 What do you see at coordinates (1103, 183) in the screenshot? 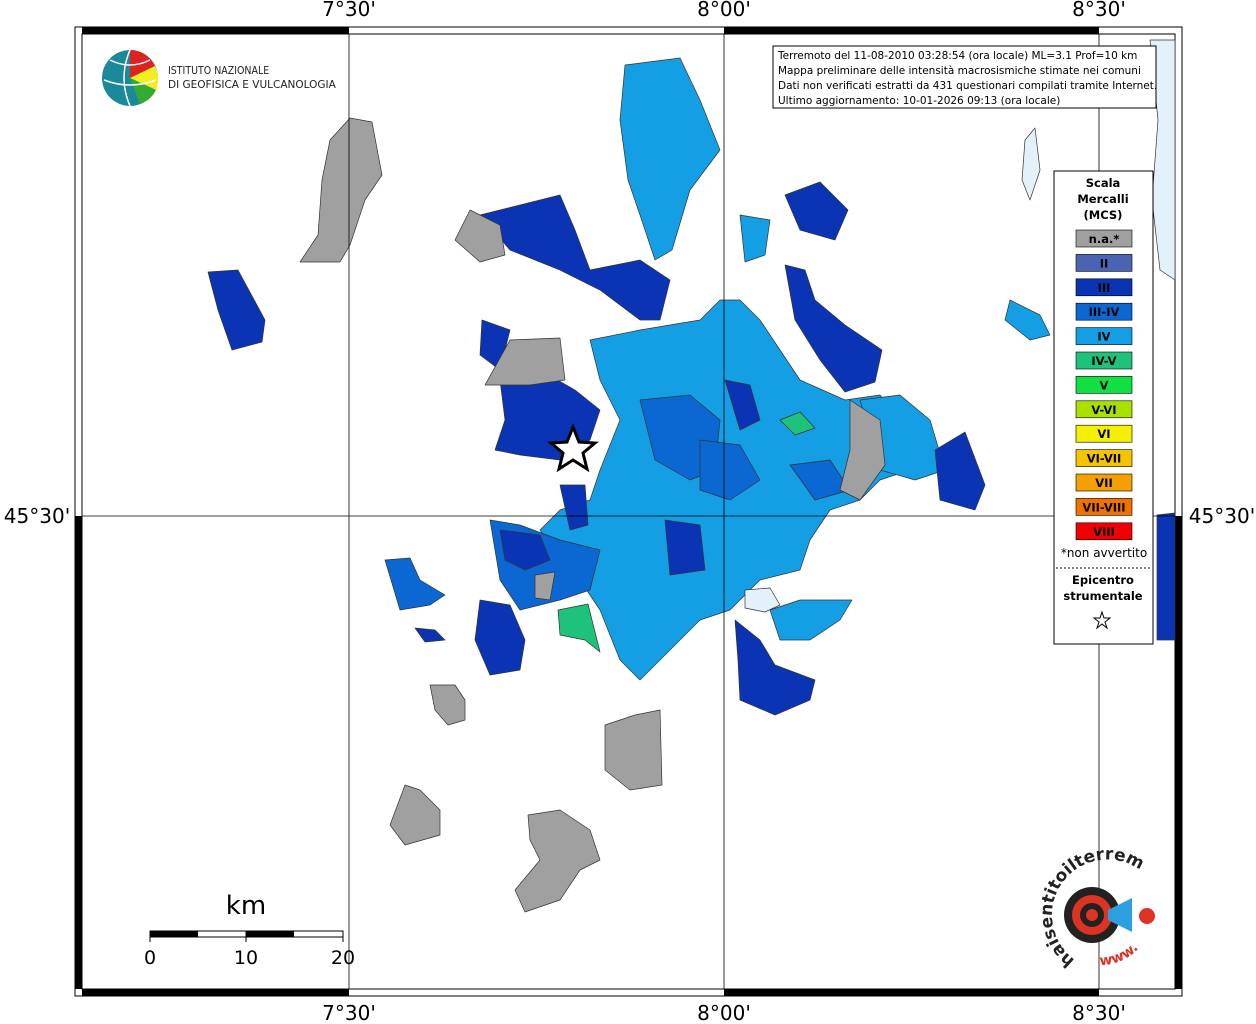
I see `legend-title: Scala` at bounding box center [1103, 183].